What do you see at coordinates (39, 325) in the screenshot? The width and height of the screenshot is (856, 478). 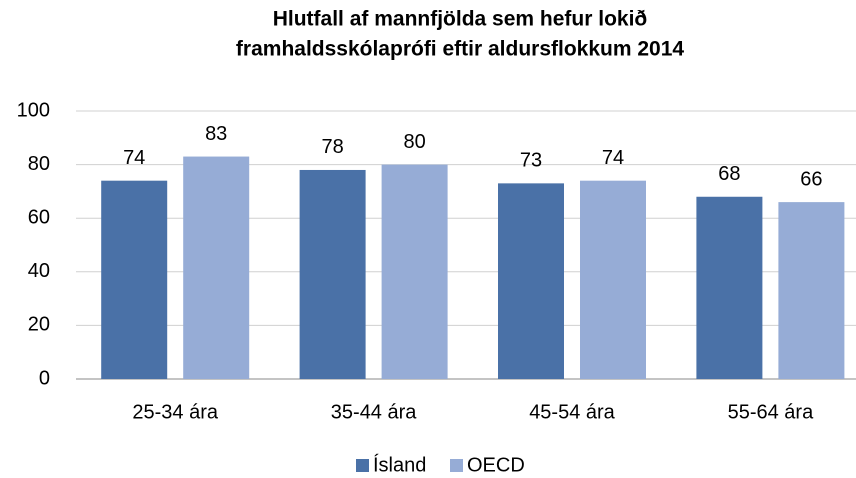 I see `y-tick-label: 20` at bounding box center [39, 325].